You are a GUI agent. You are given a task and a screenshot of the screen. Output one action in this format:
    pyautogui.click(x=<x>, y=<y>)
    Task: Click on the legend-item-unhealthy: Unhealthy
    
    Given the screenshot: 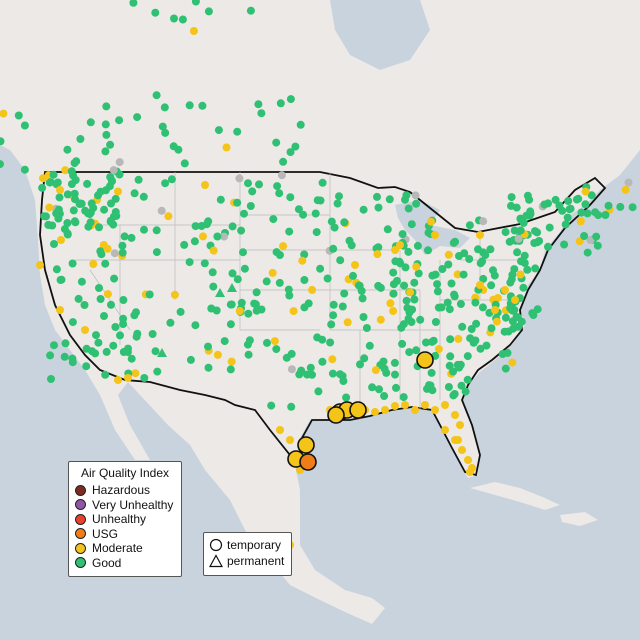 What is the action you would take?
    pyautogui.click(x=125, y=519)
    